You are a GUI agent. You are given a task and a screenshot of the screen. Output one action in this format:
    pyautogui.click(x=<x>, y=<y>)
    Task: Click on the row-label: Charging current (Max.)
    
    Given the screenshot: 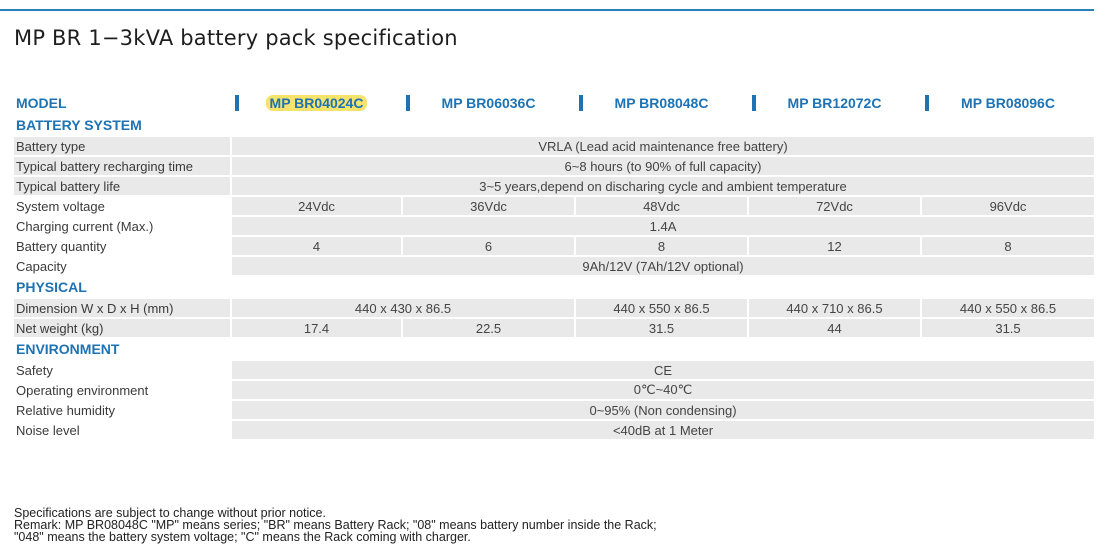 What is the action you would take?
    pyautogui.click(x=85, y=226)
    